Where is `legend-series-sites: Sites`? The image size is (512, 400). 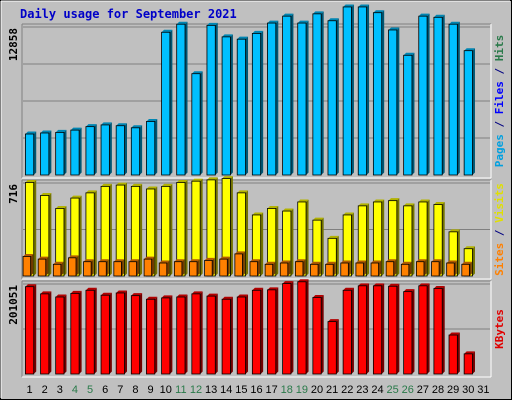 legend-series-sites: Sites is located at coordinates (499, 259).